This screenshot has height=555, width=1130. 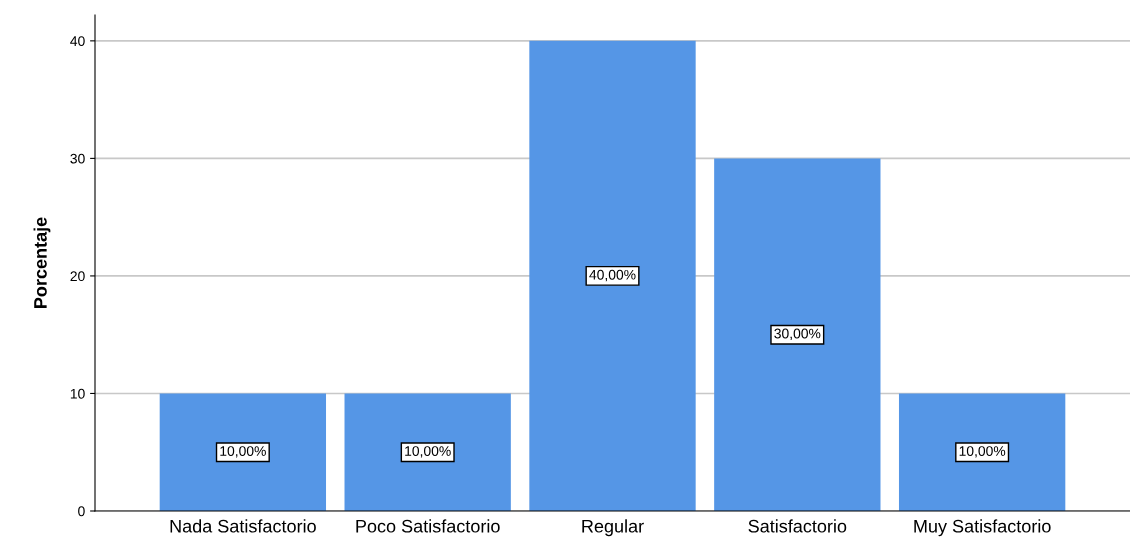 What do you see at coordinates (77, 276) in the screenshot?
I see `y-tick-label: 20` at bounding box center [77, 276].